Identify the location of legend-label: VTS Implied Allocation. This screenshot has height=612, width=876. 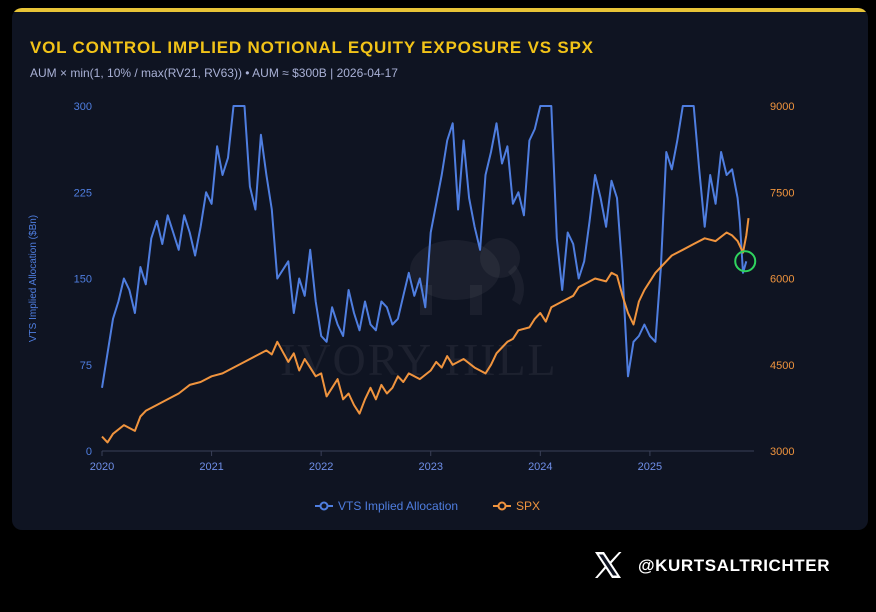
(398, 506).